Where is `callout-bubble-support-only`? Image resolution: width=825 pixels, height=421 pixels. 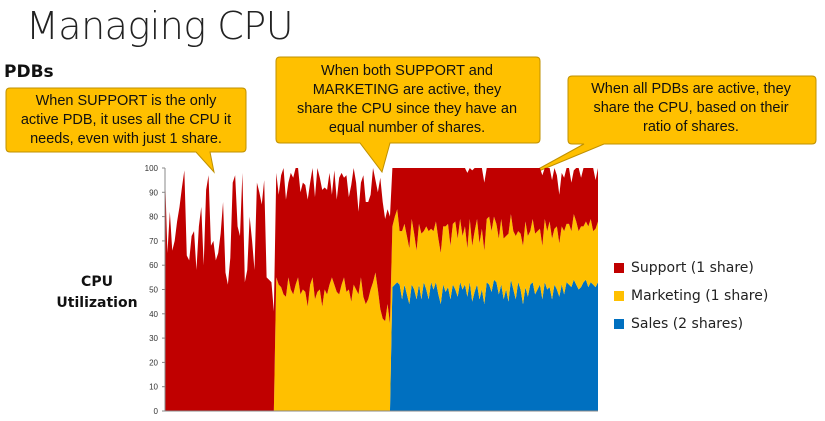
callout-bubble-support-only is located at coordinates (126, 130).